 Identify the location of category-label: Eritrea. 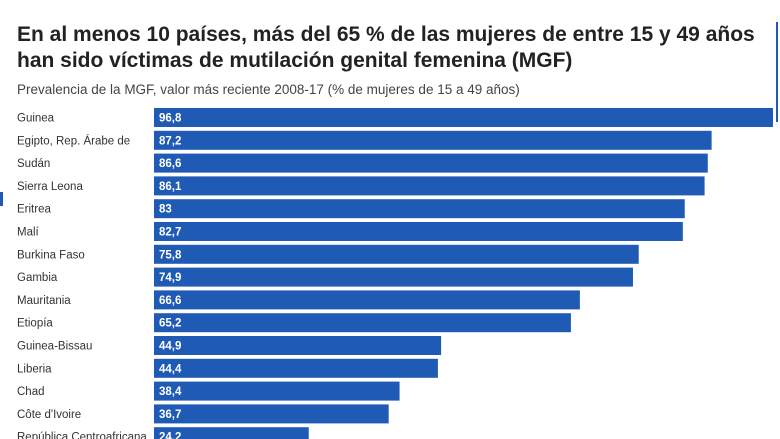
(34, 210).